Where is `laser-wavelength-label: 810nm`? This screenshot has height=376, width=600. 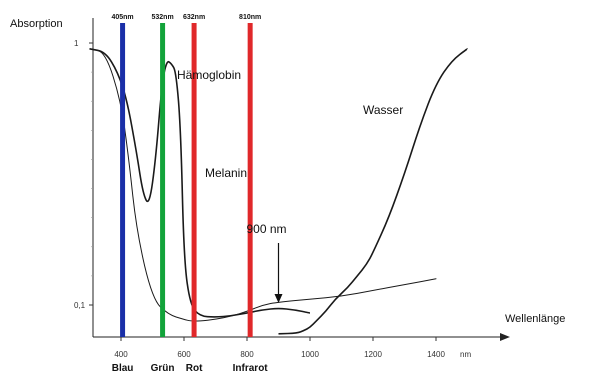
laser-wavelength-label: 810nm is located at coordinates (250, 17).